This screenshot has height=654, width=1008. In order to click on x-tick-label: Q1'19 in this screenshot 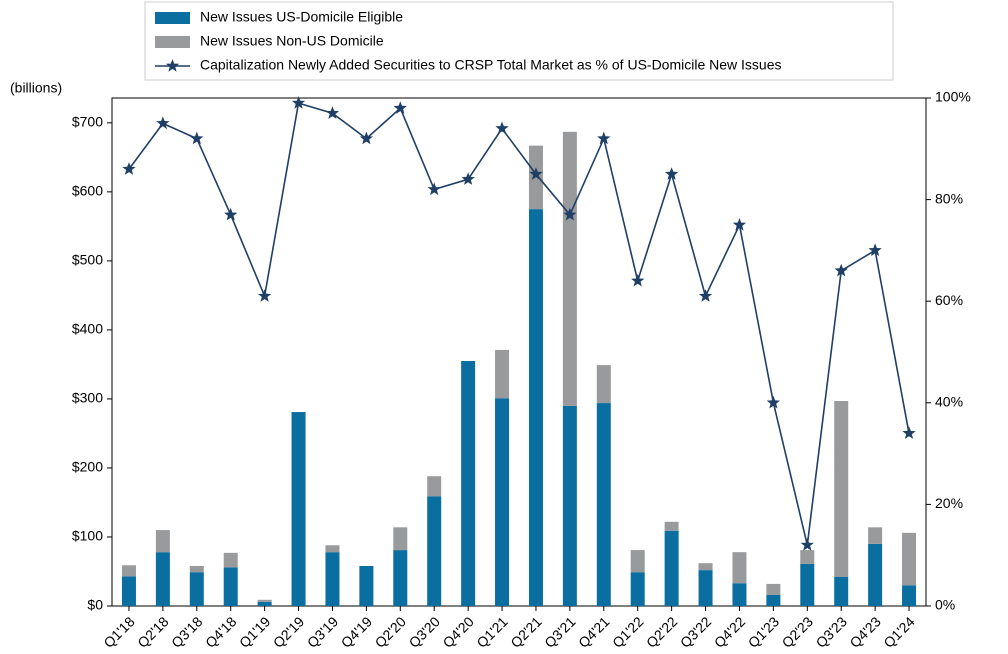, I will do `click(255, 632)`.